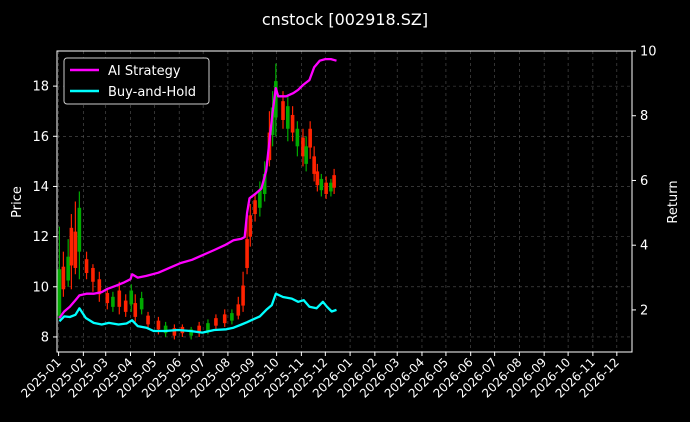 Image resolution: width=690 pixels, height=422 pixels. I want to click on y2-tick-label: 2, so click(644, 310).